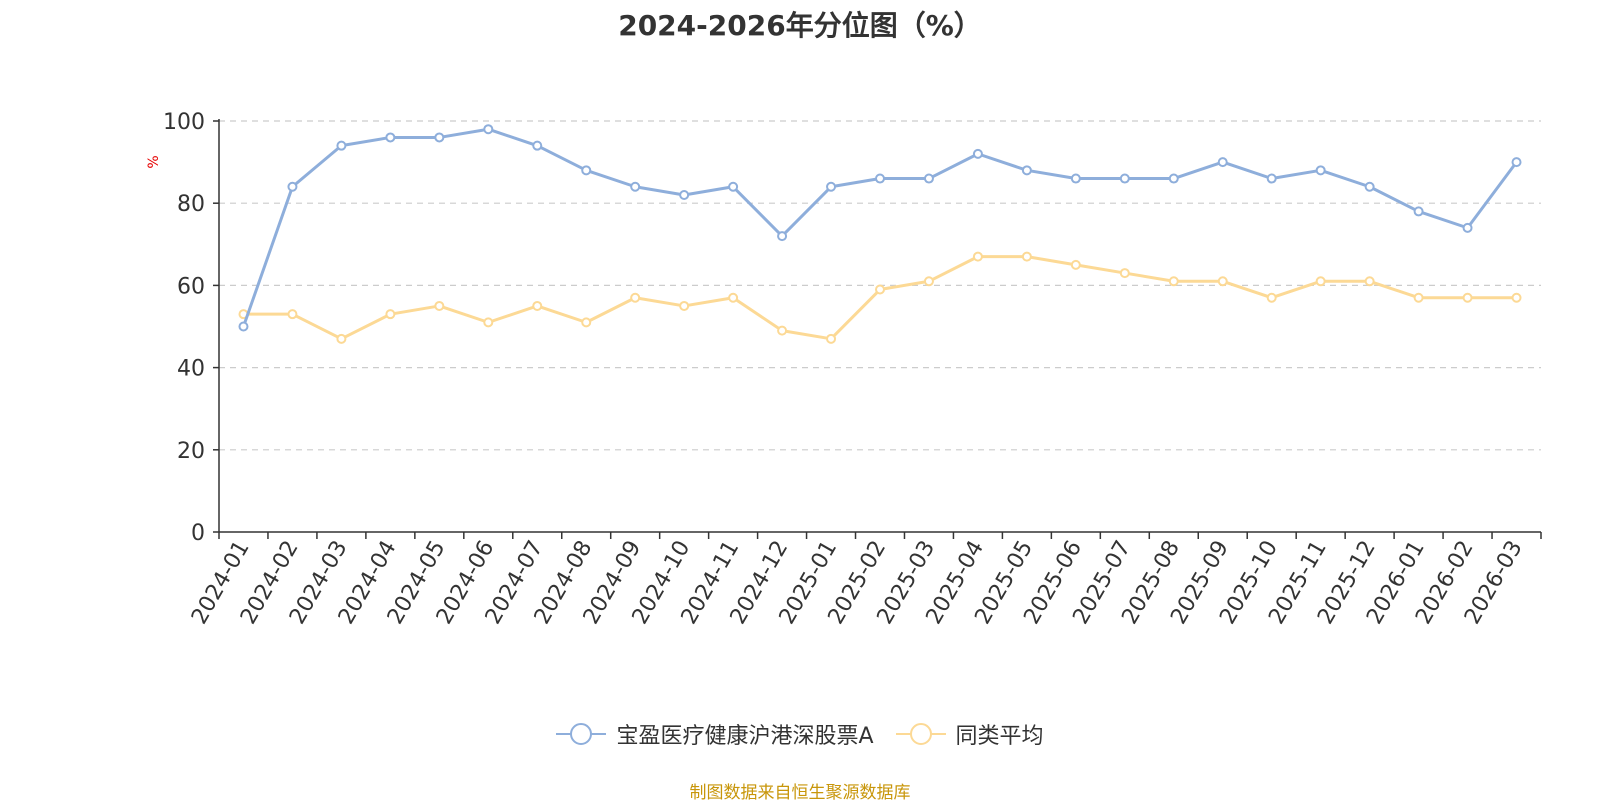 The height and width of the screenshot is (803, 1600). Describe the element at coordinates (198, 533) in the screenshot. I see `y-tick-label-0: 0` at that location.